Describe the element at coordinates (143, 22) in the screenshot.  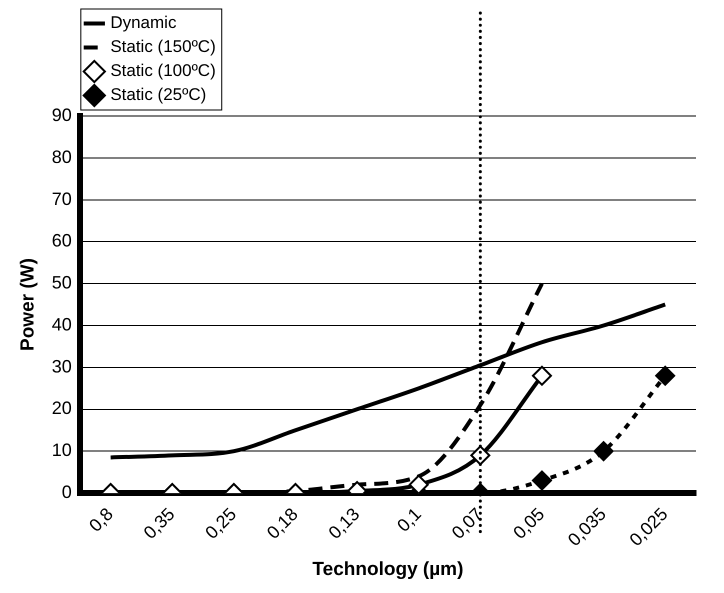
I see `legend-label: Dynamic` at that location.